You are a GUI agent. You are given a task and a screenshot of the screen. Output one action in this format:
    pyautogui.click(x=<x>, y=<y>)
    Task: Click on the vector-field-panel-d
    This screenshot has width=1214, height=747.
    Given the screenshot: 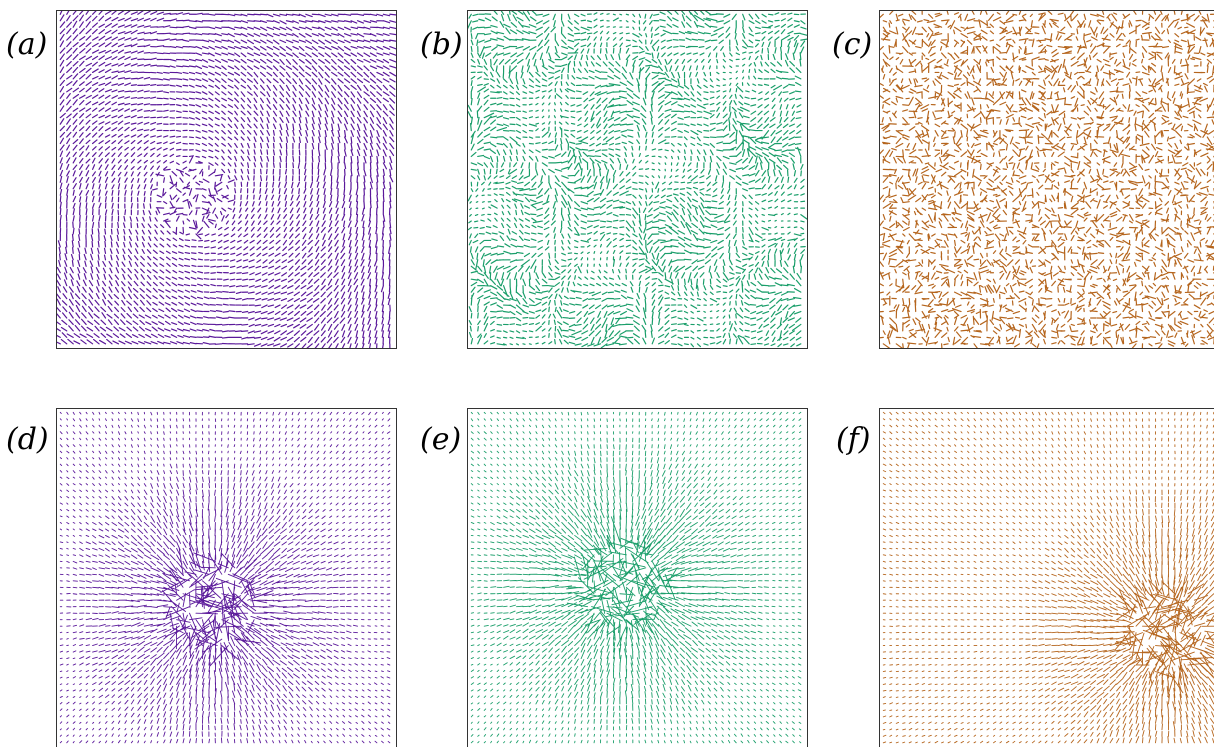 What is the action you would take?
    pyautogui.click(x=226, y=577)
    